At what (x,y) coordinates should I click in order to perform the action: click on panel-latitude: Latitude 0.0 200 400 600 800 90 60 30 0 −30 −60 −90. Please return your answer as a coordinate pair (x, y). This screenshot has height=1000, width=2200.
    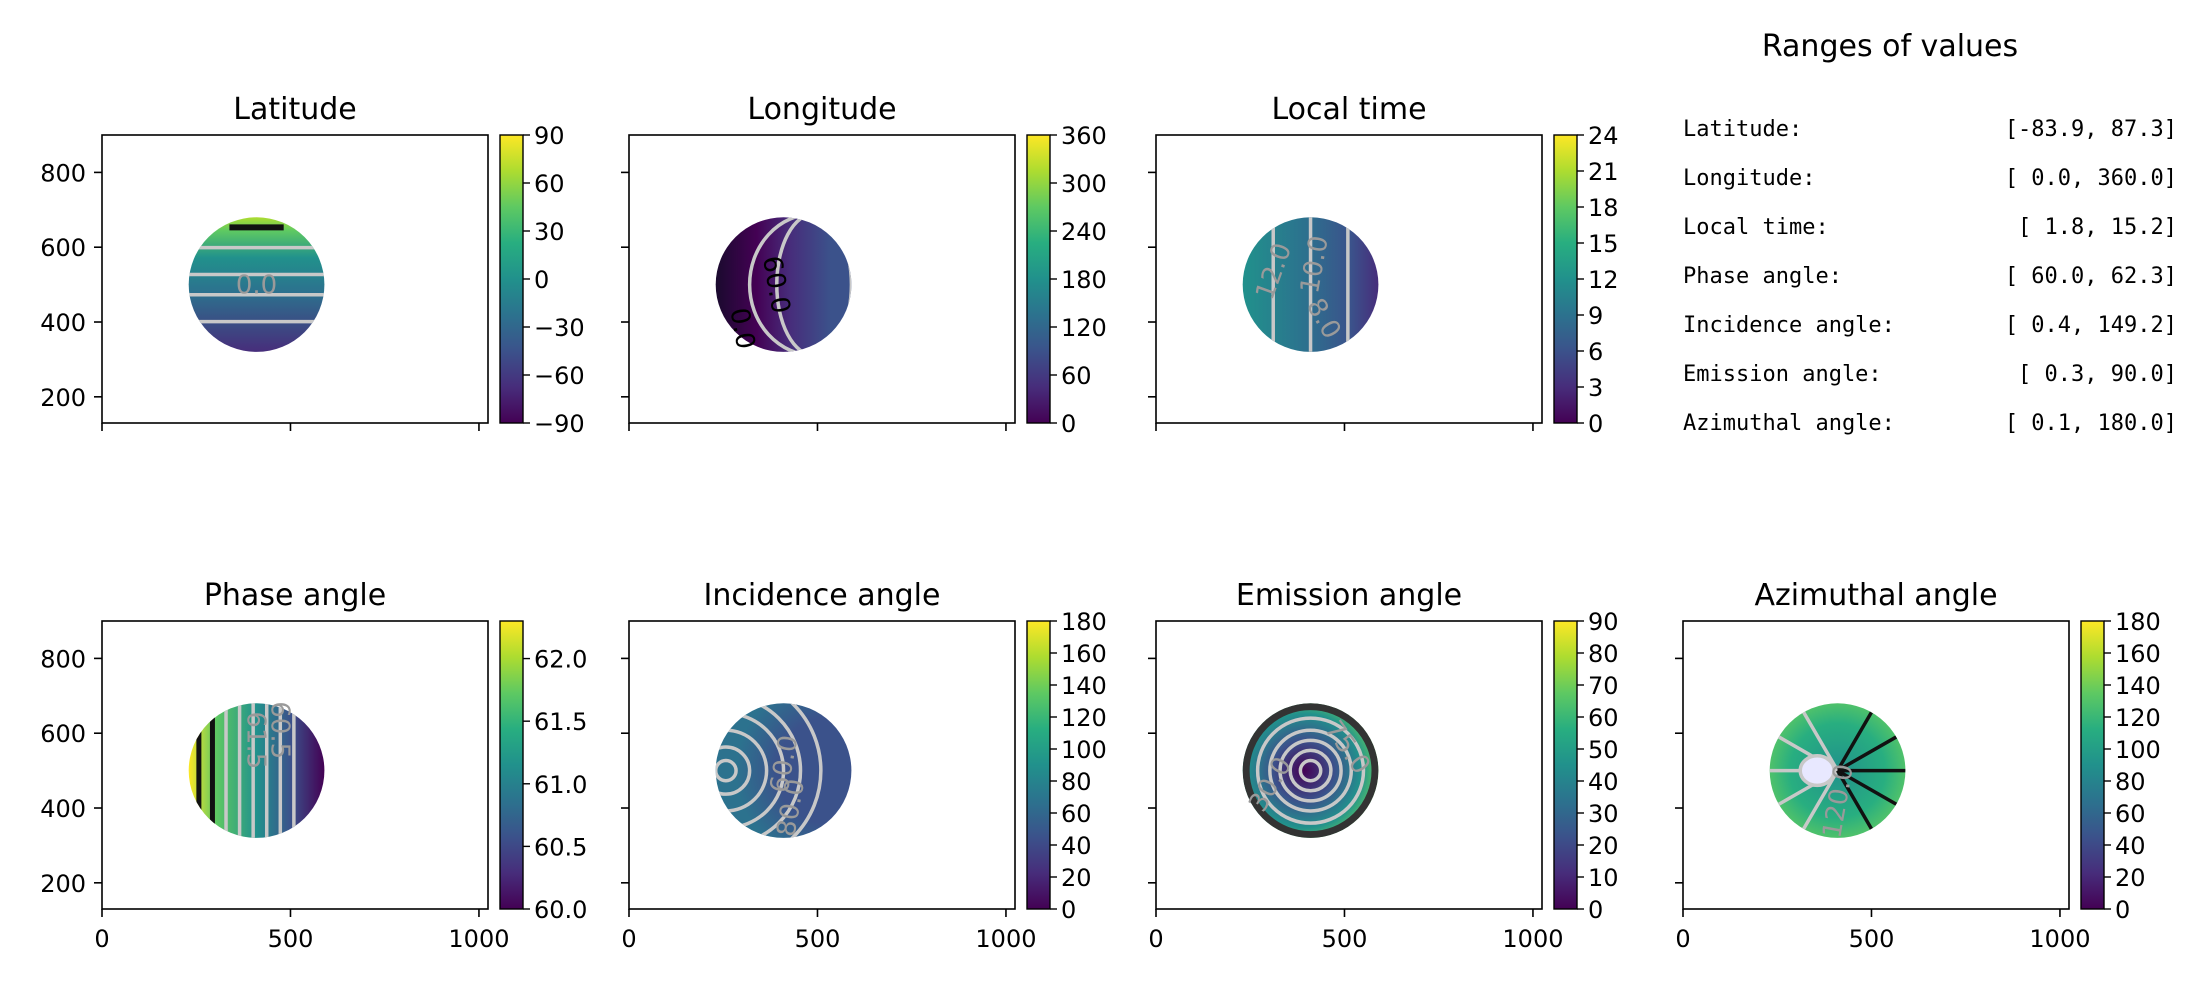
    Looking at the image, I should click on (312, 265).